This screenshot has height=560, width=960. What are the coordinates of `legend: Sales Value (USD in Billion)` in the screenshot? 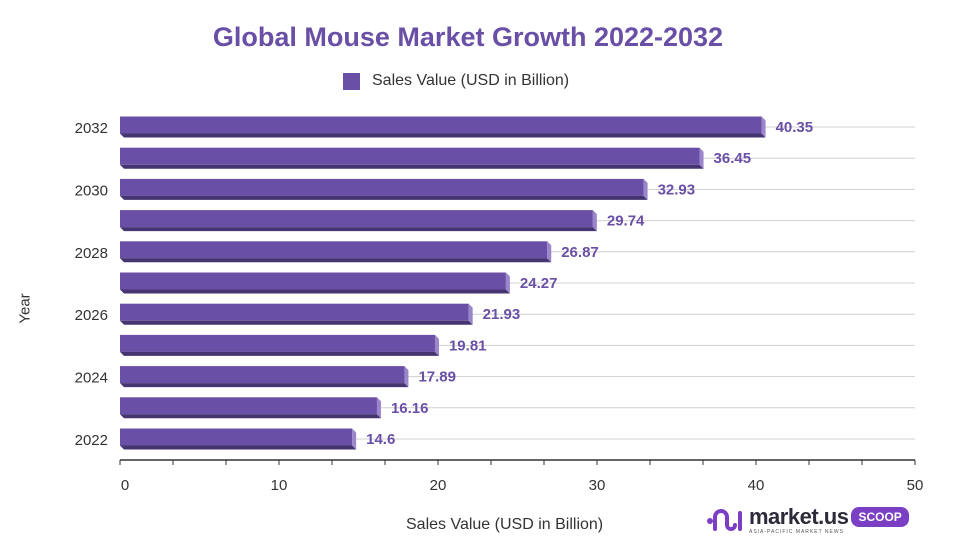 It's located at (456, 81).